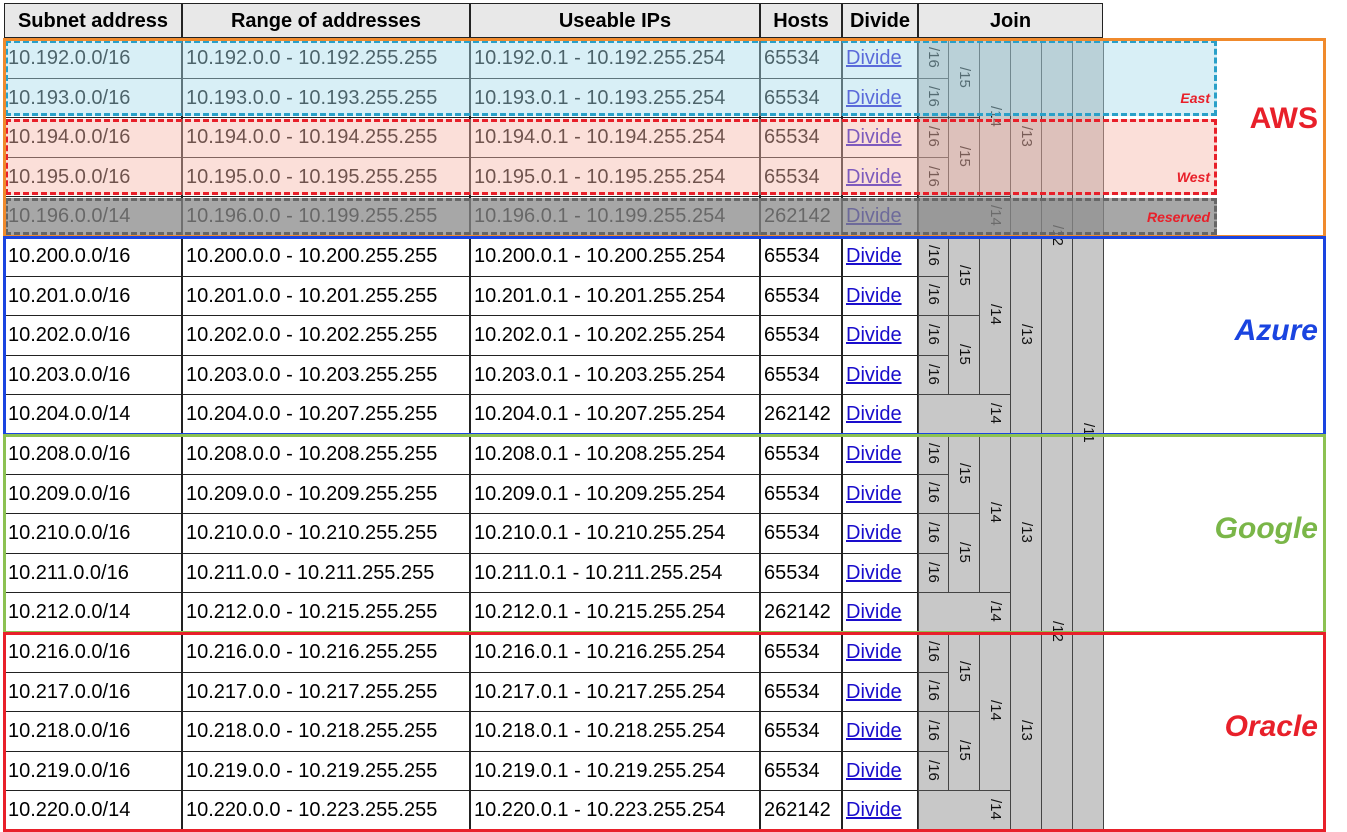  Describe the element at coordinates (615, 177) in the screenshot. I see `cell-useable: 10.195.0.1 - 10.195.255.254` at that location.